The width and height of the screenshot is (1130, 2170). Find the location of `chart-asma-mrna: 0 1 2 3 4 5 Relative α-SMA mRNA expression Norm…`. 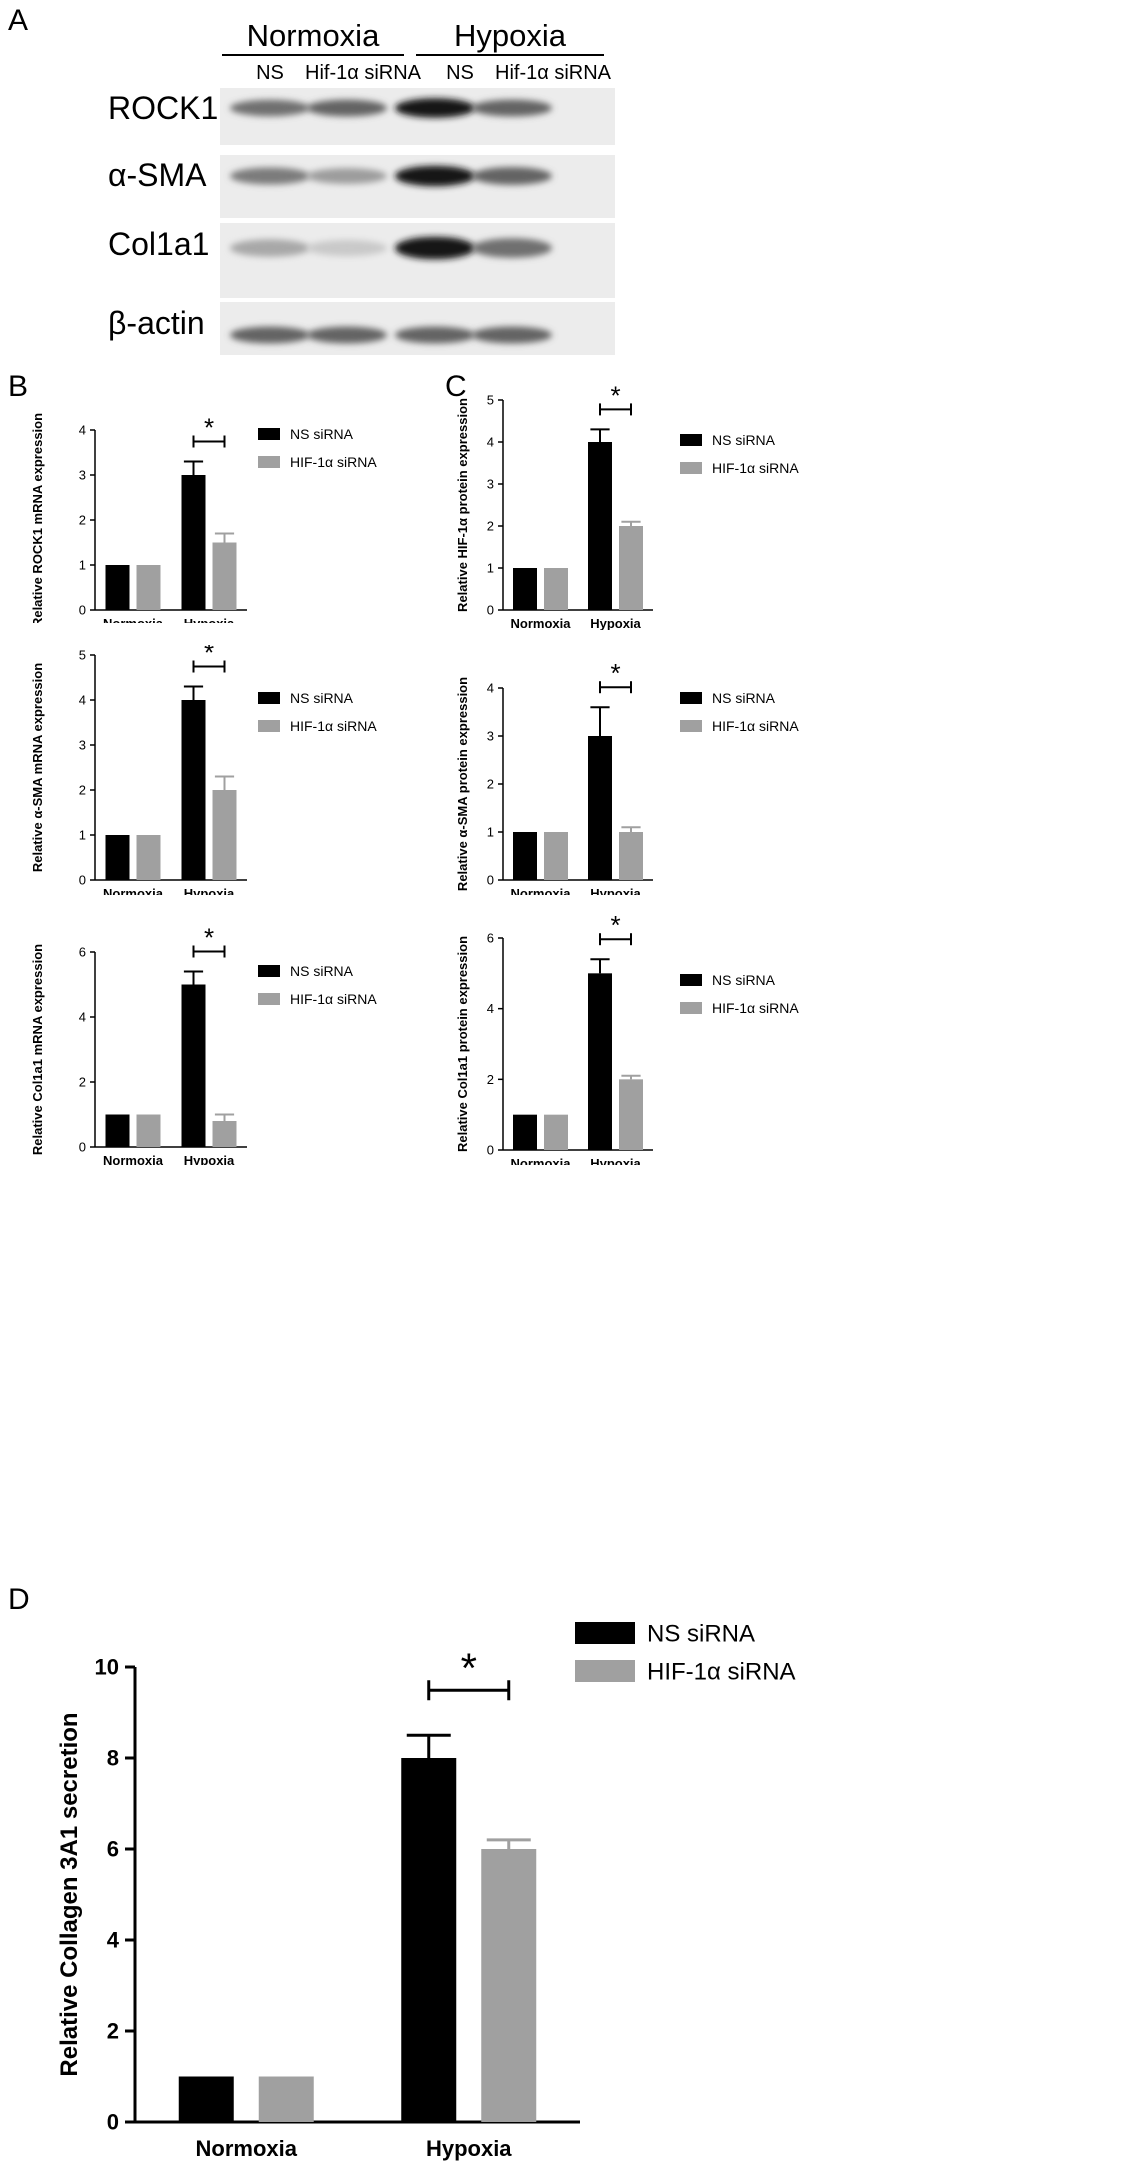

chart-asma-mrna: 0 1 2 3 4 5 Relative α-SMA mRNA expression Norm… is located at coordinates (203, 770).